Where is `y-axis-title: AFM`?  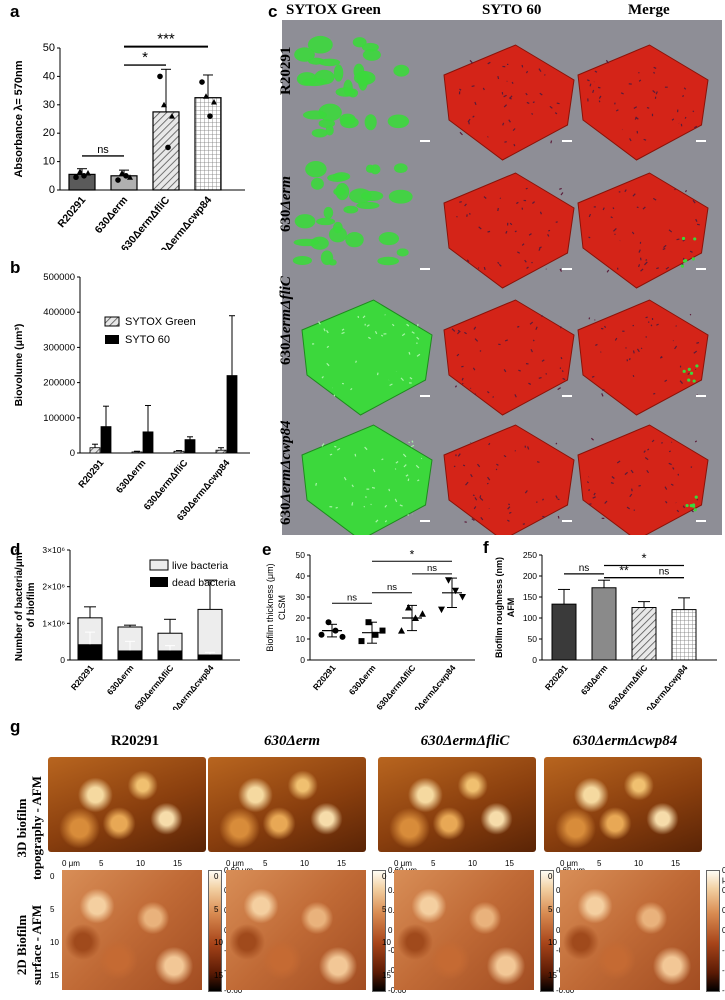
y-axis-title: AFM is located at coordinates (511, 608).